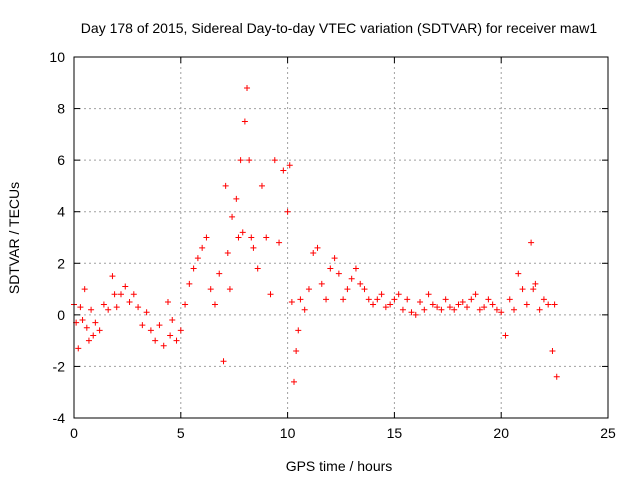  Describe the element at coordinates (61, 160) in the screenshot. I see `y-tick-label: 6` at that location.